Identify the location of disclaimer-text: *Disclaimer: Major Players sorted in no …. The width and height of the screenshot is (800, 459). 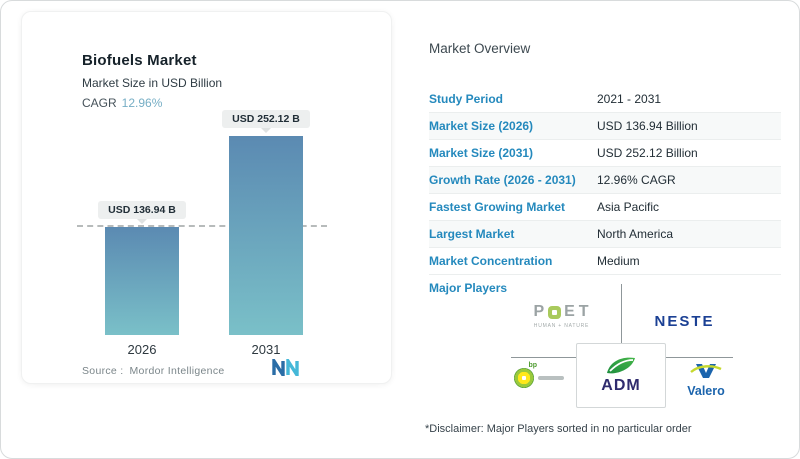
(558, 429).